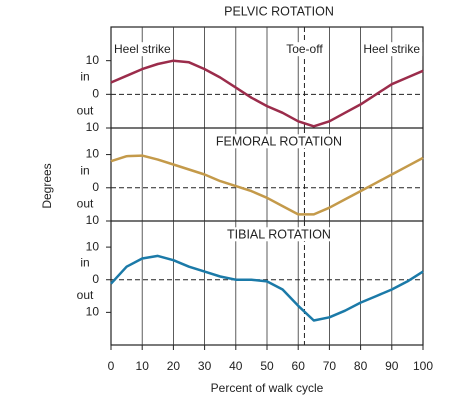 The width and height of the screenshot is (453, 405). I want to click on x-axis-label: Percent of walk cycle, so click(267, 388).